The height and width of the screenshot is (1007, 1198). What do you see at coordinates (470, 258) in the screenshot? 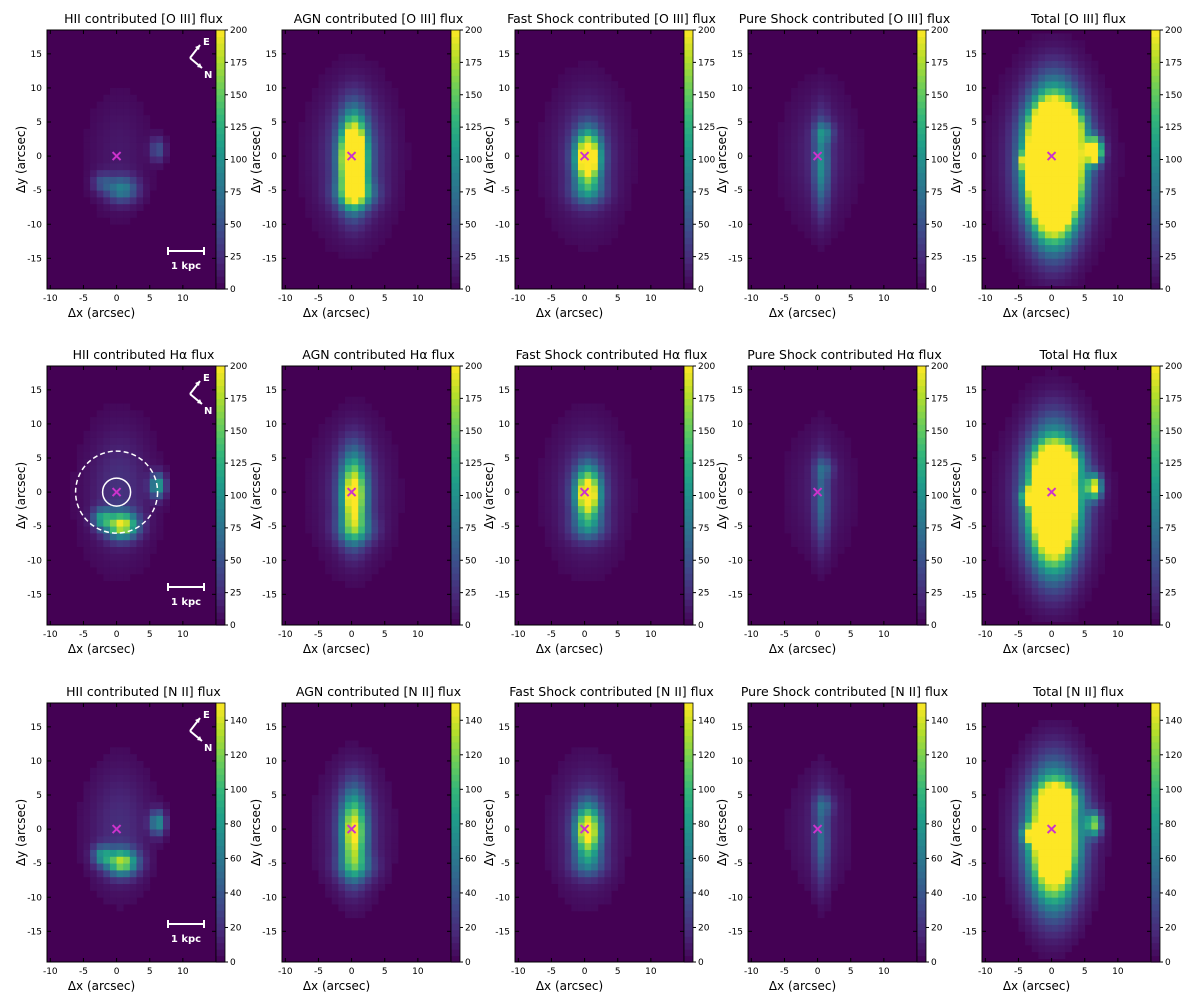
I see `colorbar-tick-label: 25` at bounding box center [470, 258].